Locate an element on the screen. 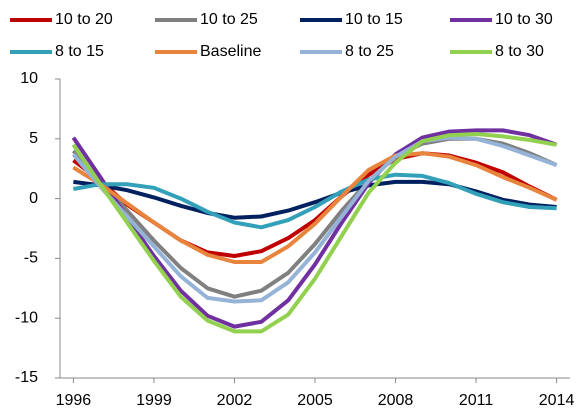  x-tick-label: 2002 is located at coordinates (235, 400).